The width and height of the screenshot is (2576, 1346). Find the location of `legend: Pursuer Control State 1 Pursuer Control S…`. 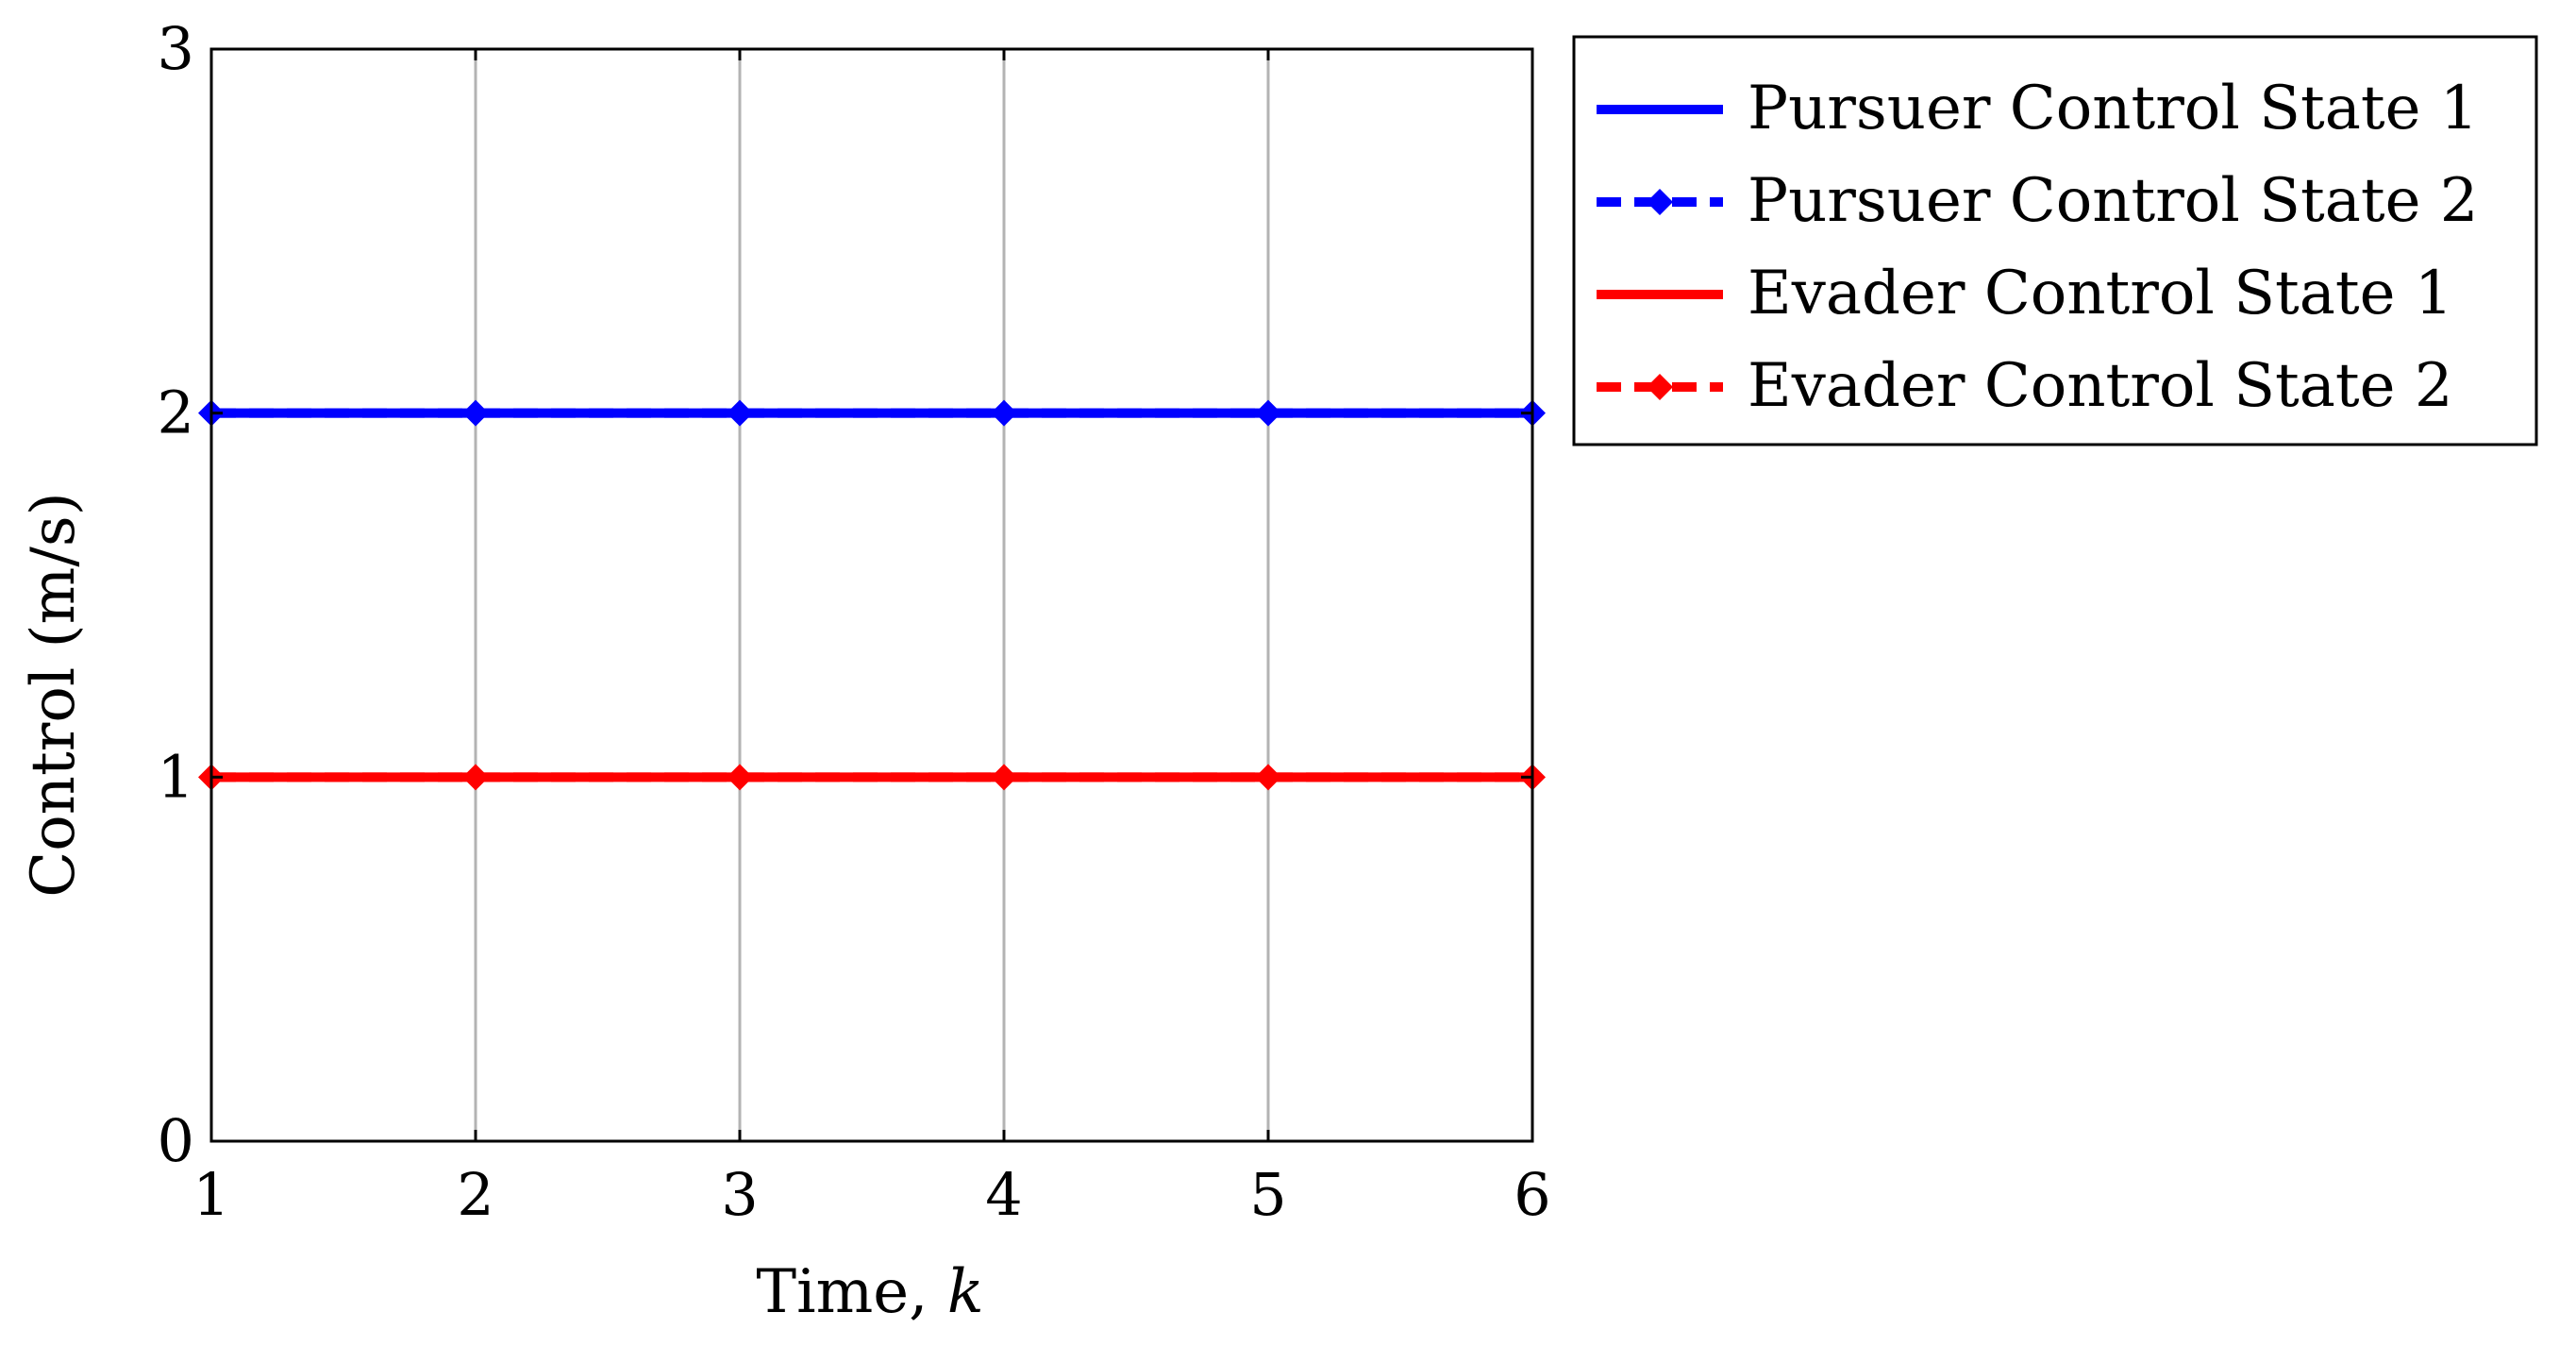

legend: Pursuer Control State 1 Pursuer Control S… is located at coordinates (2055, 240).